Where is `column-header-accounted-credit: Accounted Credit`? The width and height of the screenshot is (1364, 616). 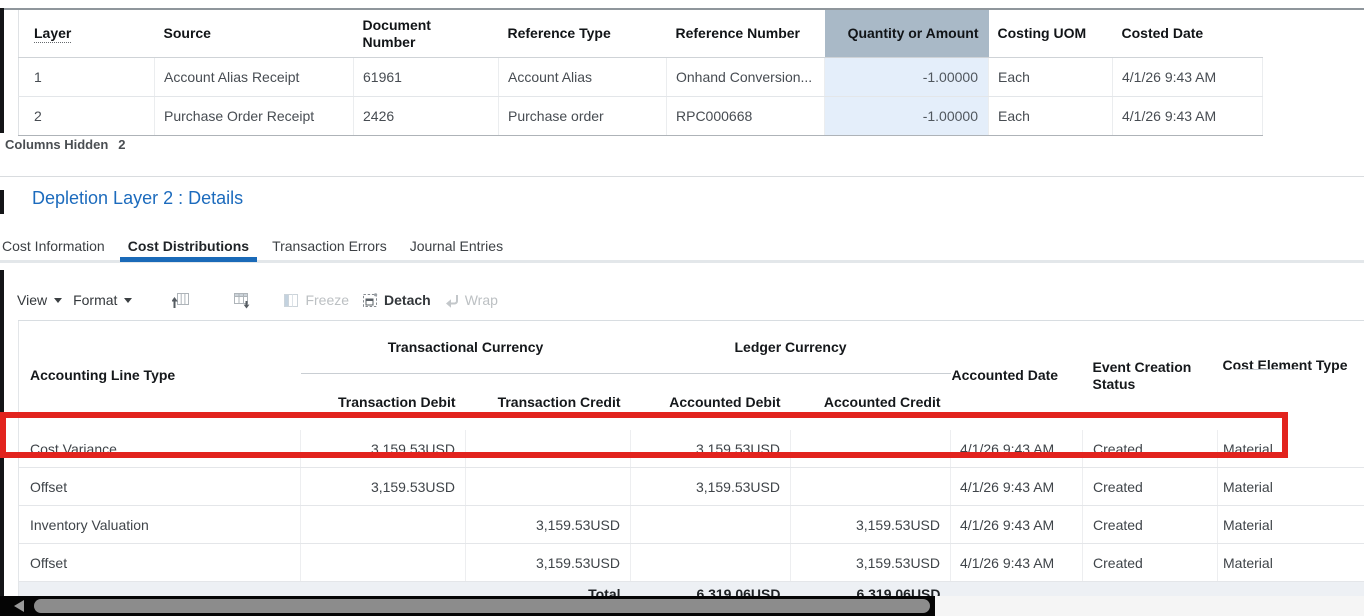
column-header-accounted-credit: Accounted Credit is located at coordinates (882, 401).